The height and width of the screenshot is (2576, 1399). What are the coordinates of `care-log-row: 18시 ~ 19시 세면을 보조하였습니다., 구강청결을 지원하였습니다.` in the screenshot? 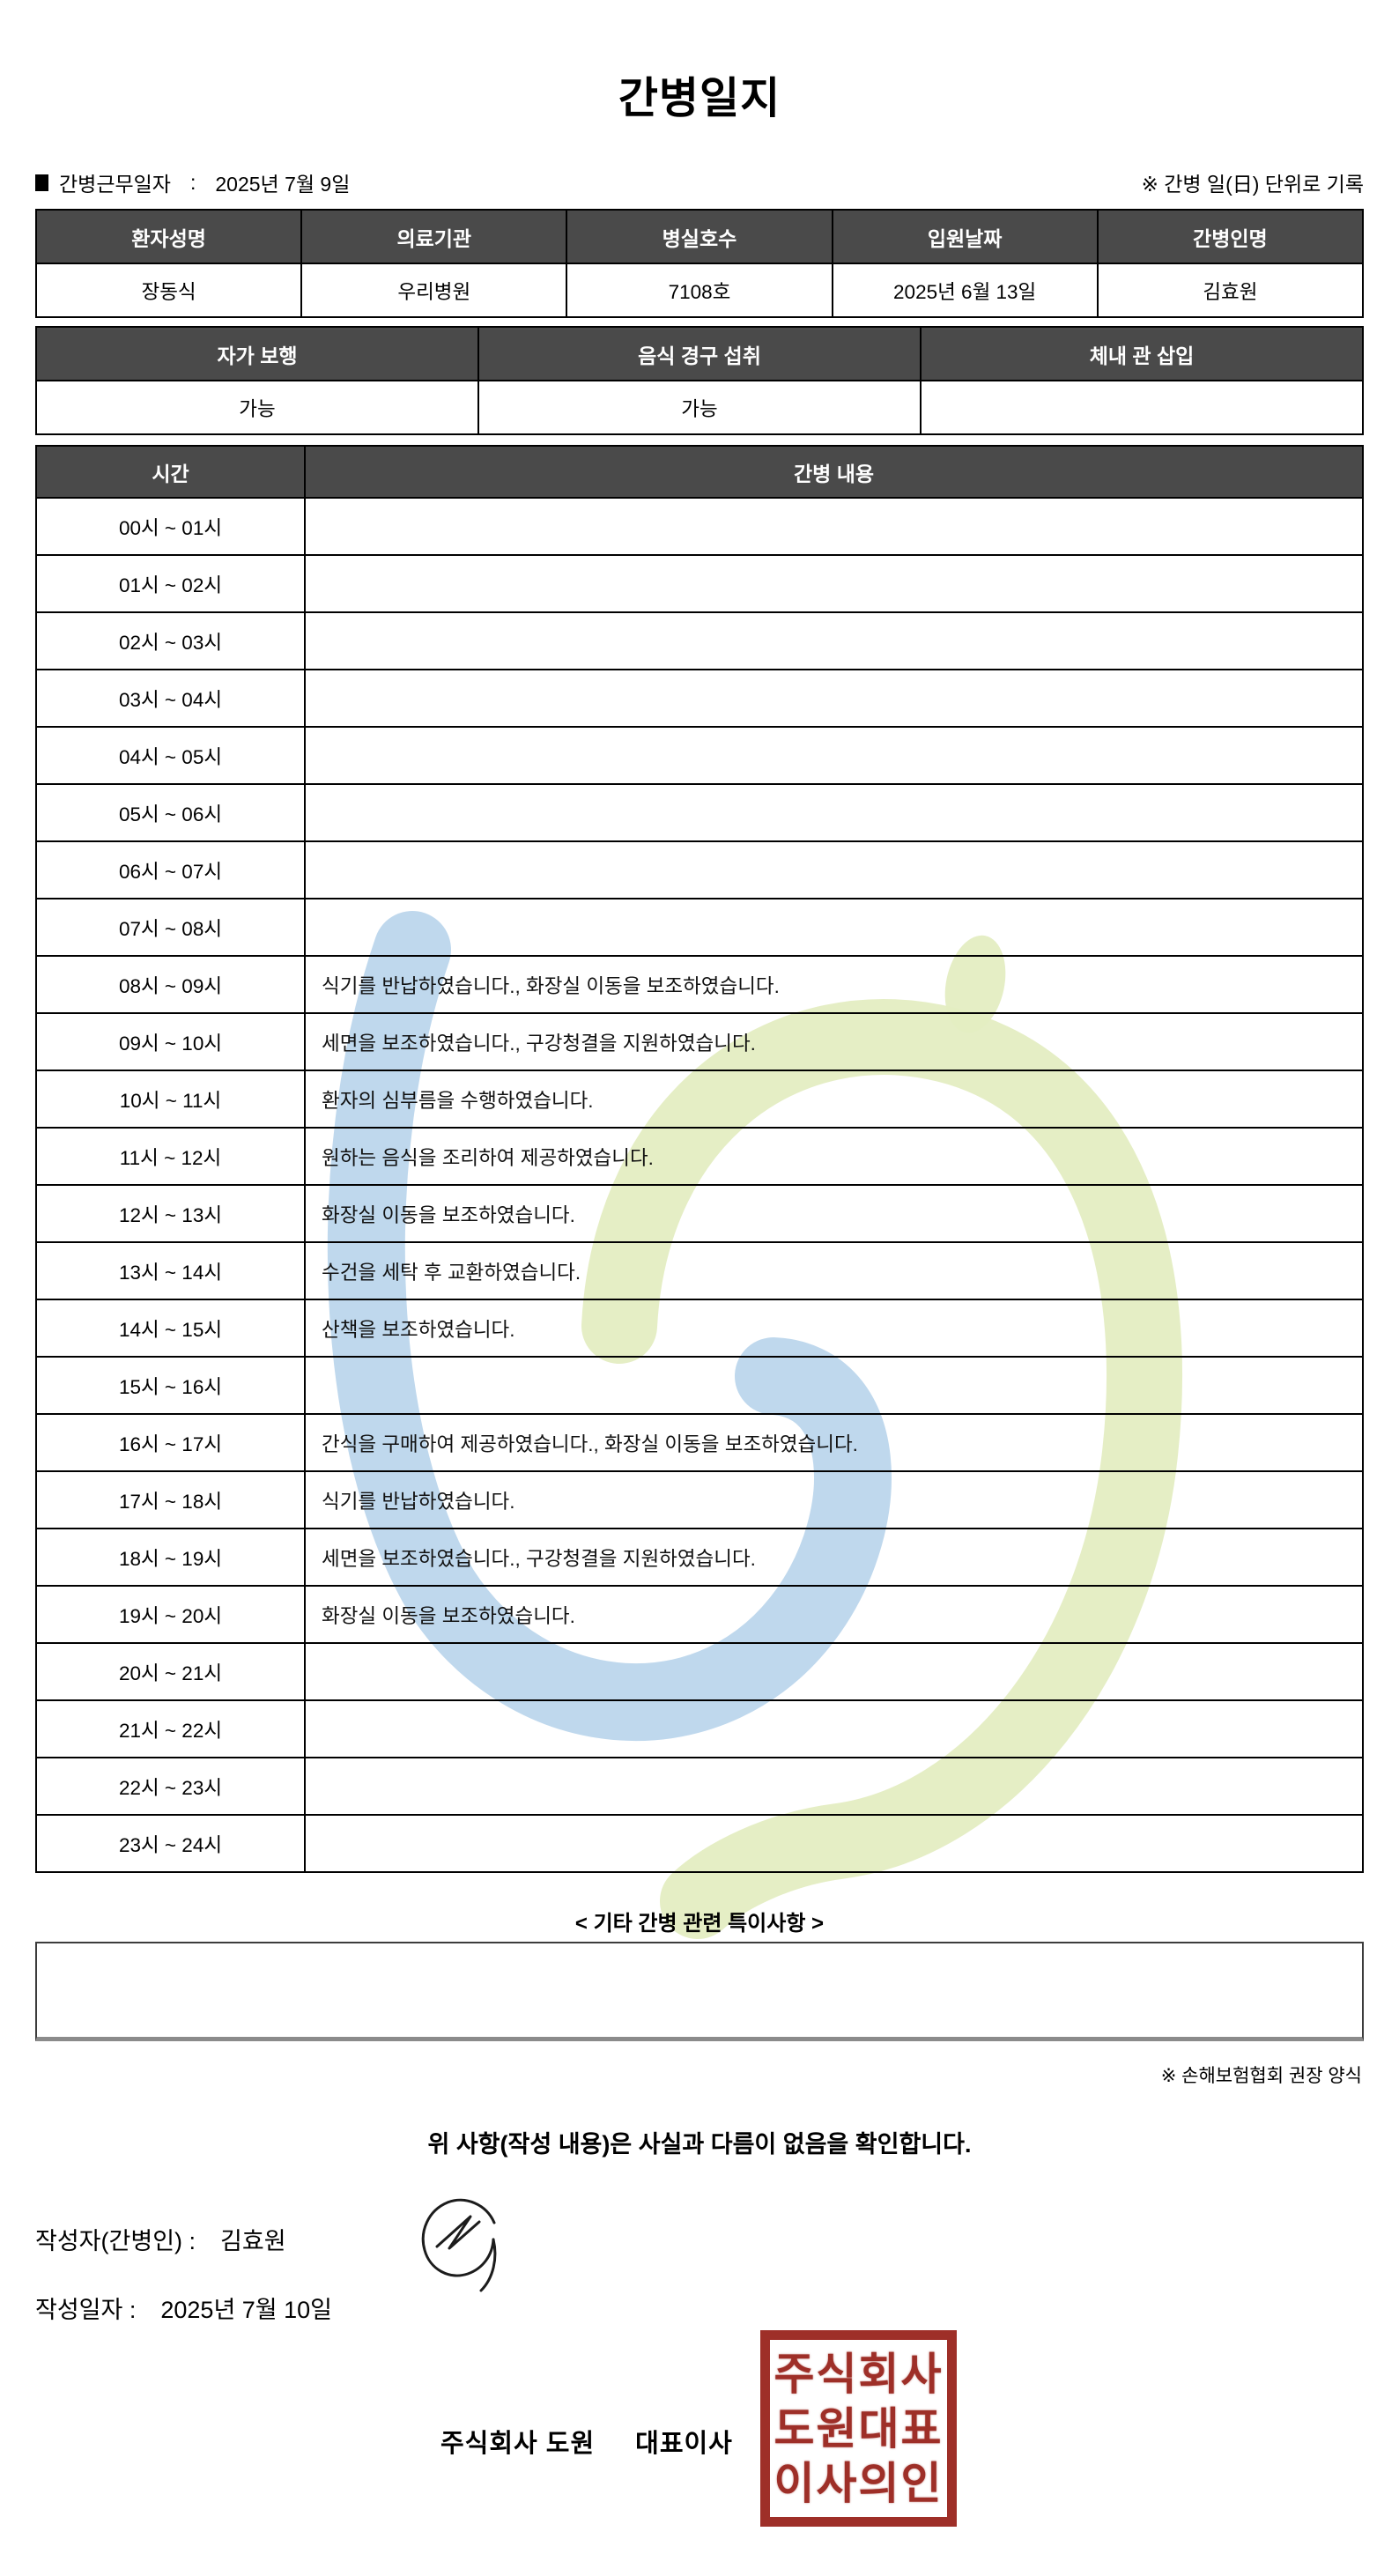 It's located at (699, 1558).